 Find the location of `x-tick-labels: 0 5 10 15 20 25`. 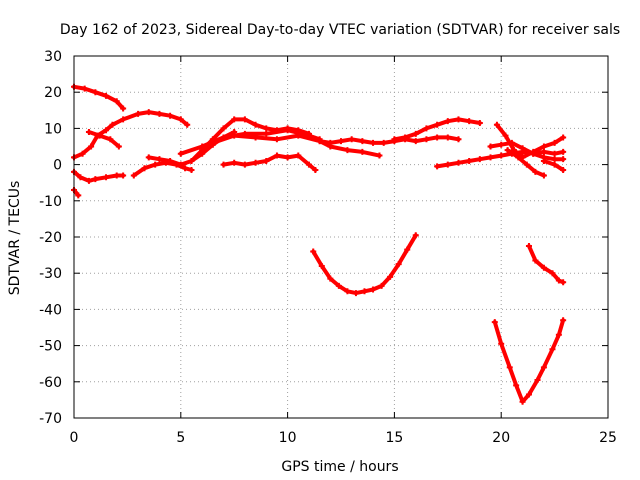

x-tick-labels: 0 5 10 15 20 25 is located at coordinates (343, 438).